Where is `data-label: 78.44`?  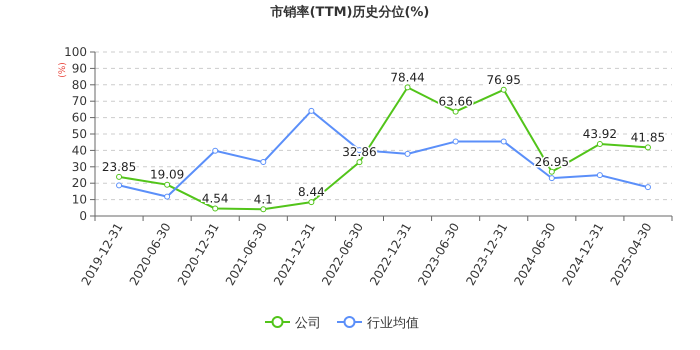
data-label: 78.44 is located at coordinates (407, 77).